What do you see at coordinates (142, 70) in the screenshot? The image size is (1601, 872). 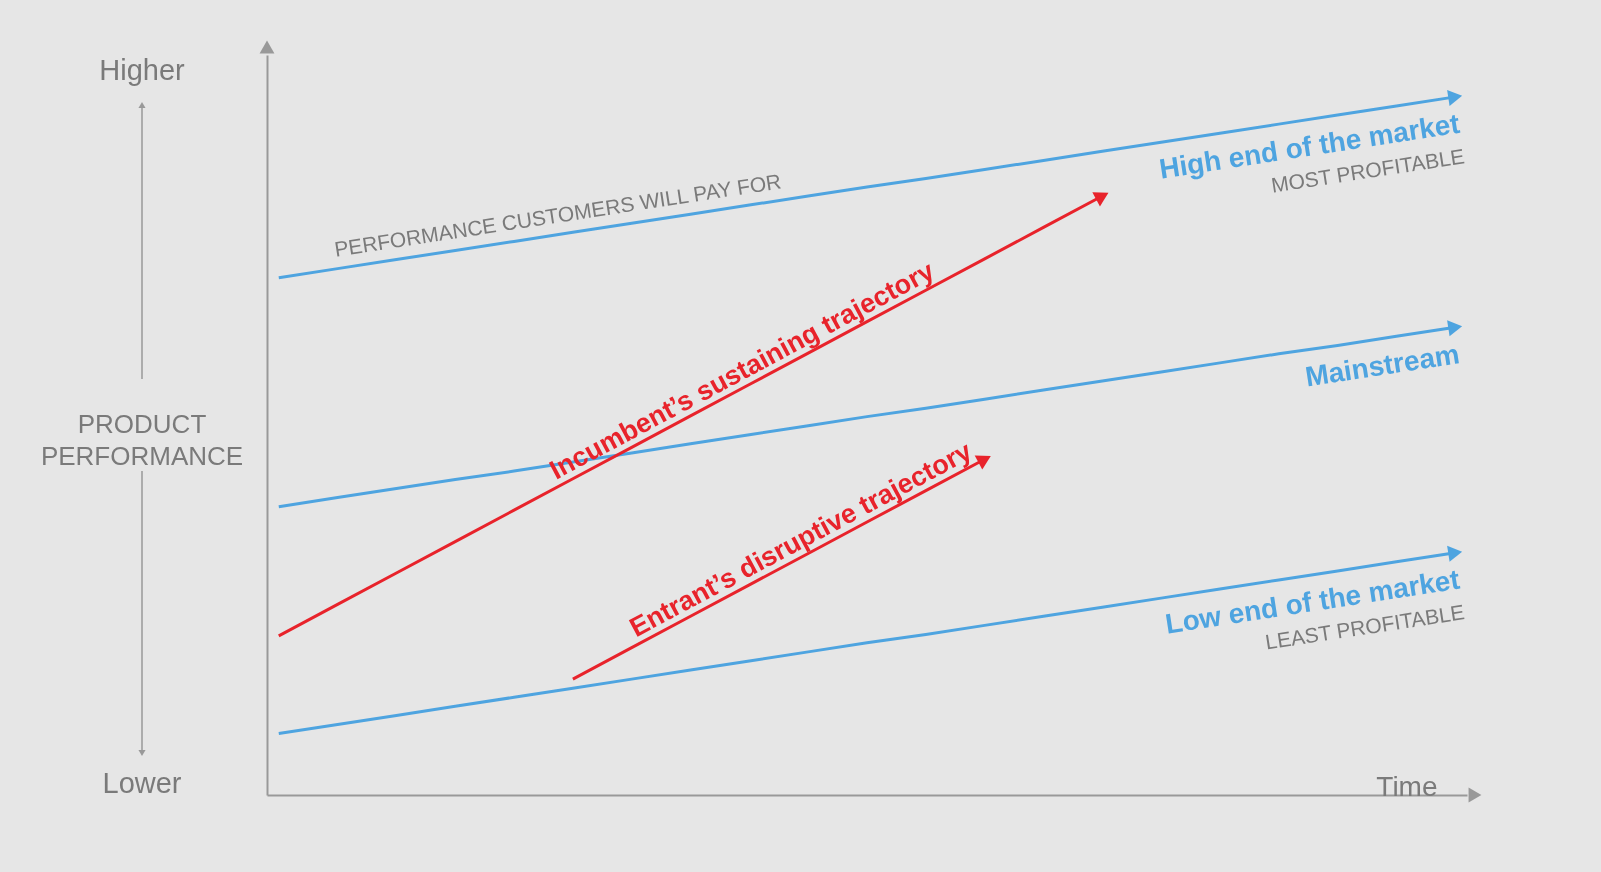 I see `text: Higher` at bounding box center [142, 70].